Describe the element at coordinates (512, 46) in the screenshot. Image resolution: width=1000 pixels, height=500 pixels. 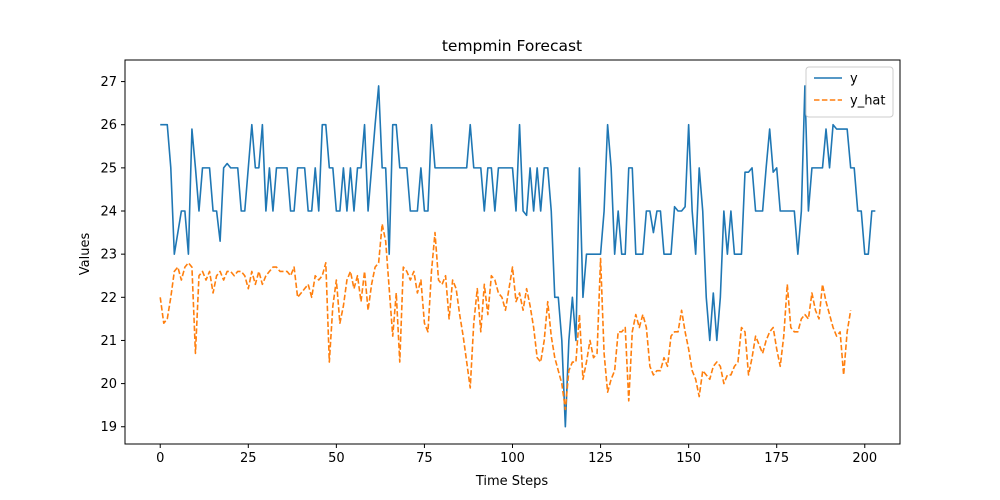
I see `chart-title: tempmin Forecast` at that location.